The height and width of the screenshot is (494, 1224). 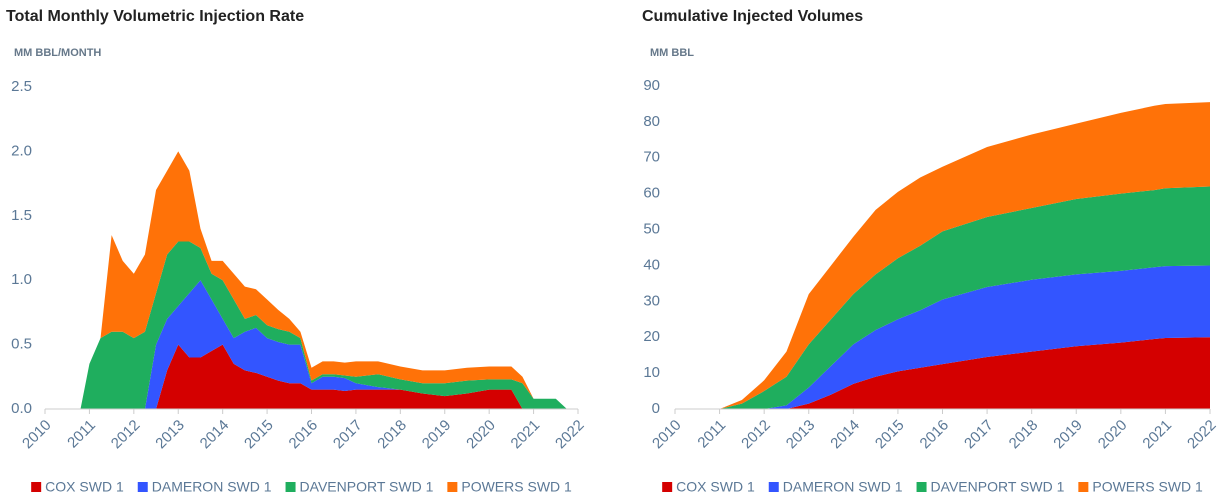 I want to click on chart-title: Total Monthly Volumetric Injection Rate, so click(x=155, y=16).